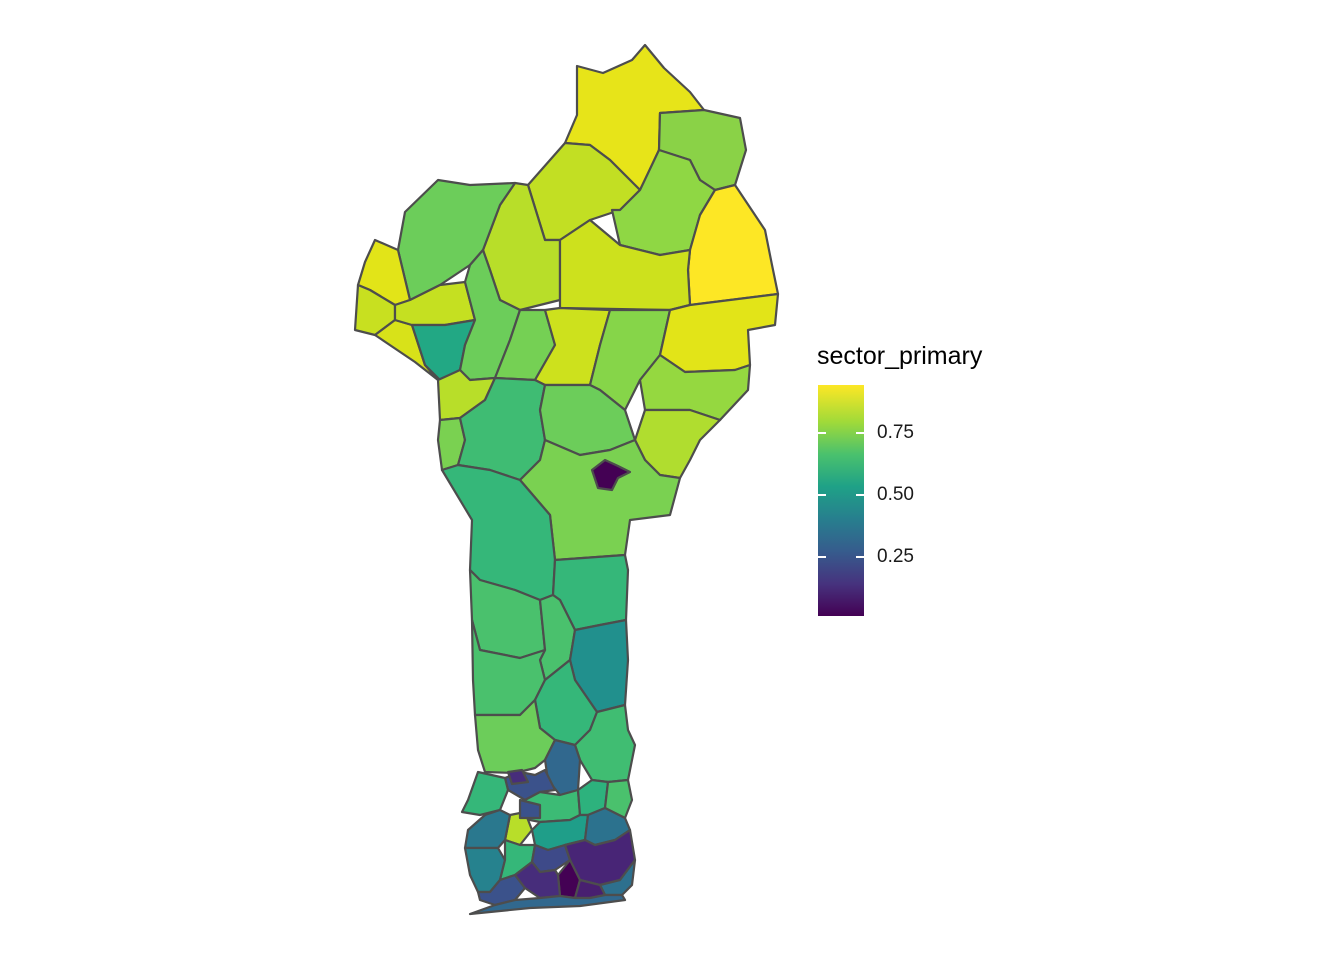 The image size is (1344, 960). Describe the element at coordinates (625, 265) in the screenshot. I see `region-central-north` at that location.